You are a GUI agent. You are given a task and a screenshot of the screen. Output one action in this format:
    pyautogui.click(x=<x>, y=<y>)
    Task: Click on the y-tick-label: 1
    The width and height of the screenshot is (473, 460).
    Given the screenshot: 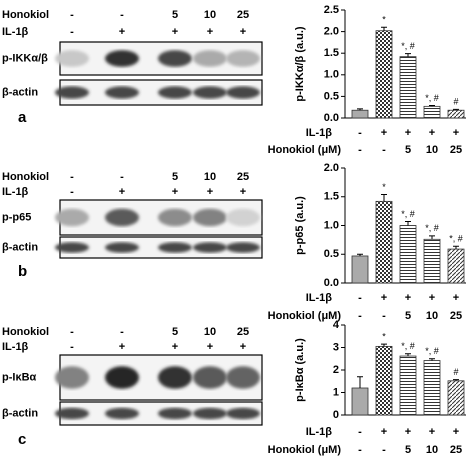 What is the action you would take?
    pyautogui.click(x=336, y=392)
    